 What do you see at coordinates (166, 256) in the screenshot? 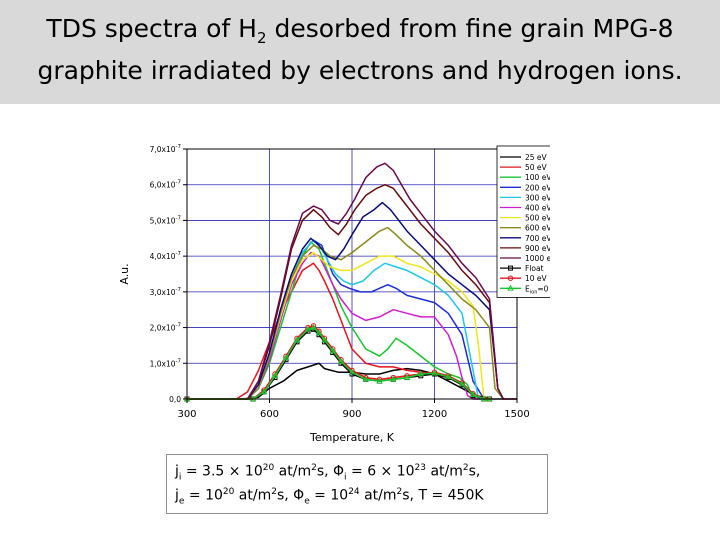
I see `y-tick-label: 4,0x10⁻⁷` at bounding box center [166, 256].